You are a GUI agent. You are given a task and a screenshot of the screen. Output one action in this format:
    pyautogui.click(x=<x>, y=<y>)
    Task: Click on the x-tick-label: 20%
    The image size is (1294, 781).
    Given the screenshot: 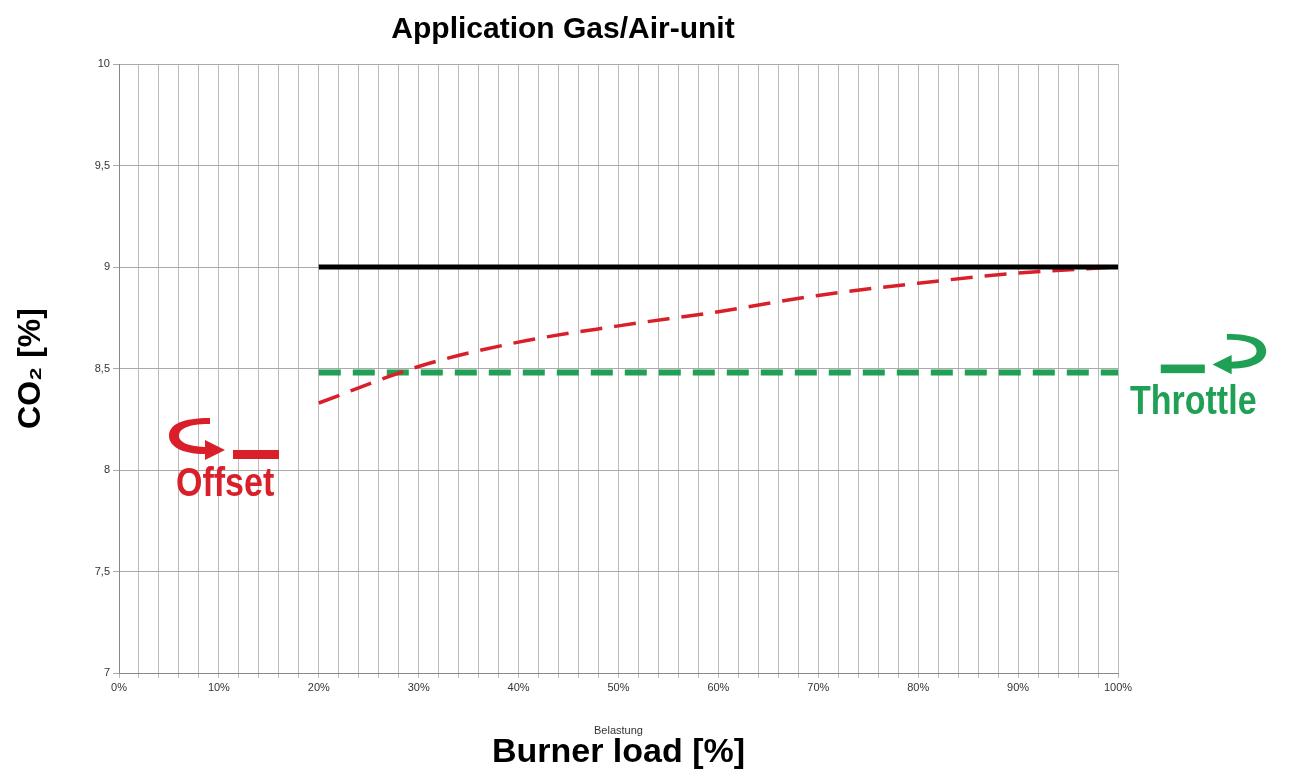 What is the action you would take?
    pyautogui.click(x=319, y=686)
    